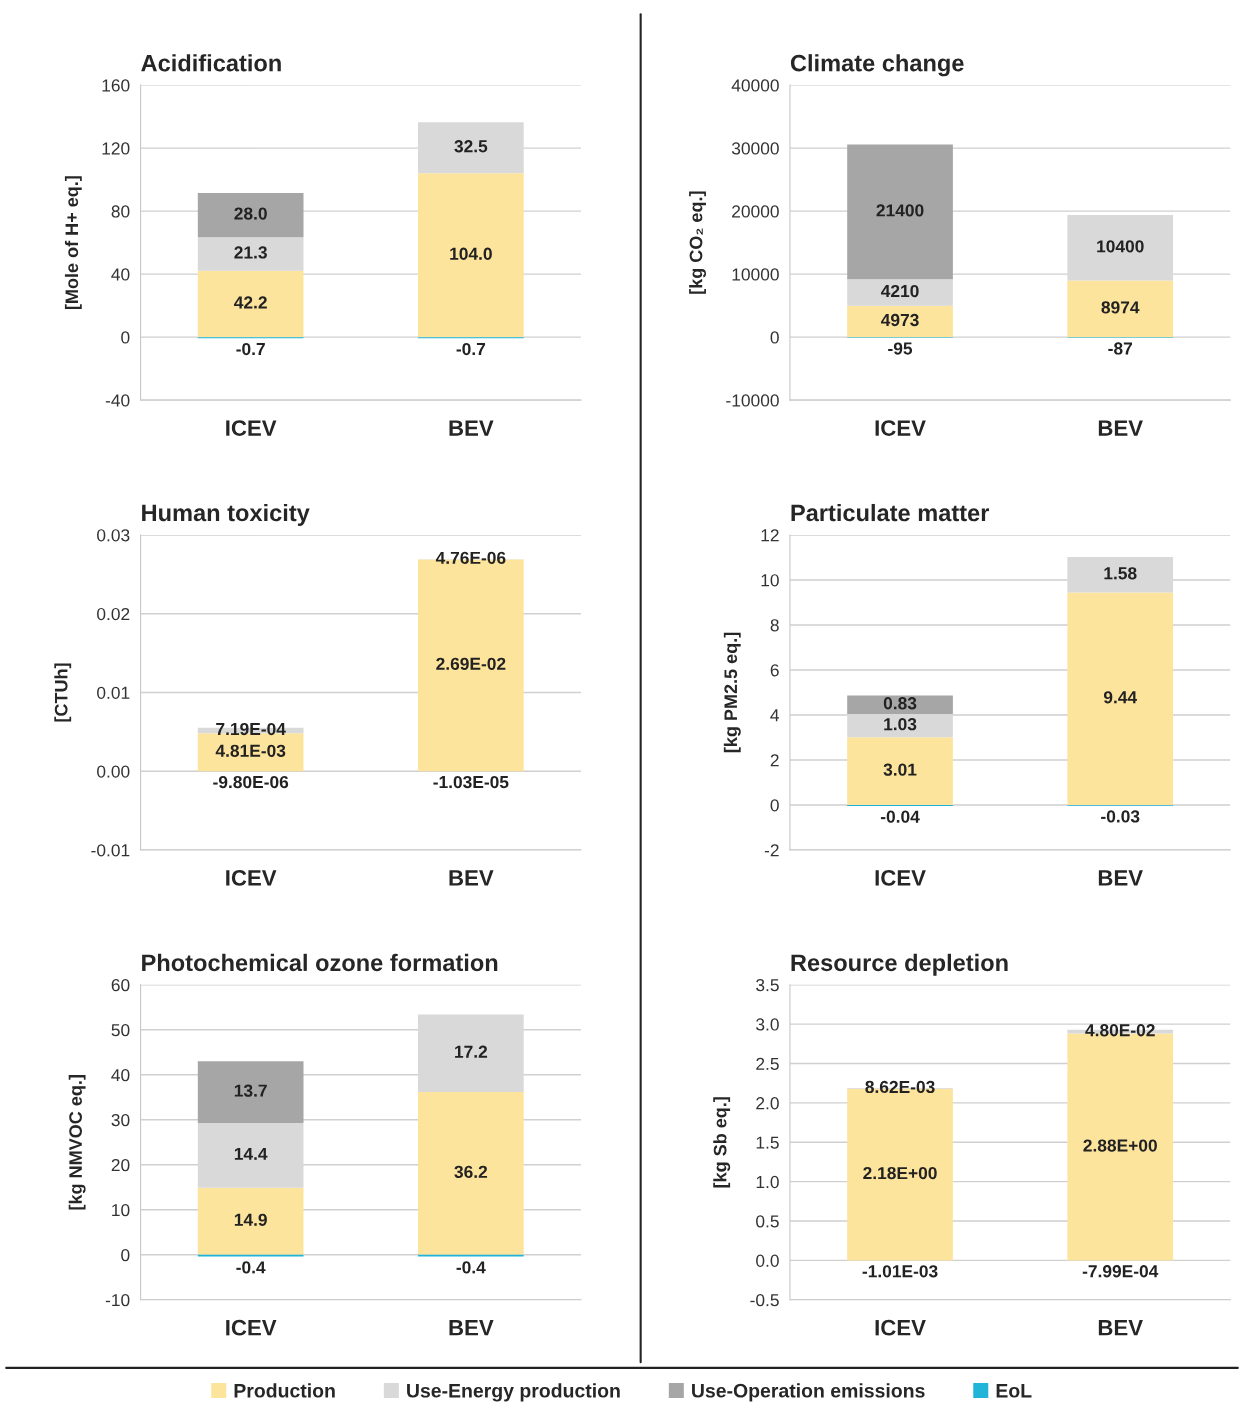  Describe the element at coordinates (113, 535) in the screenshot. I see `y-tick-label: 0.03` at that location.